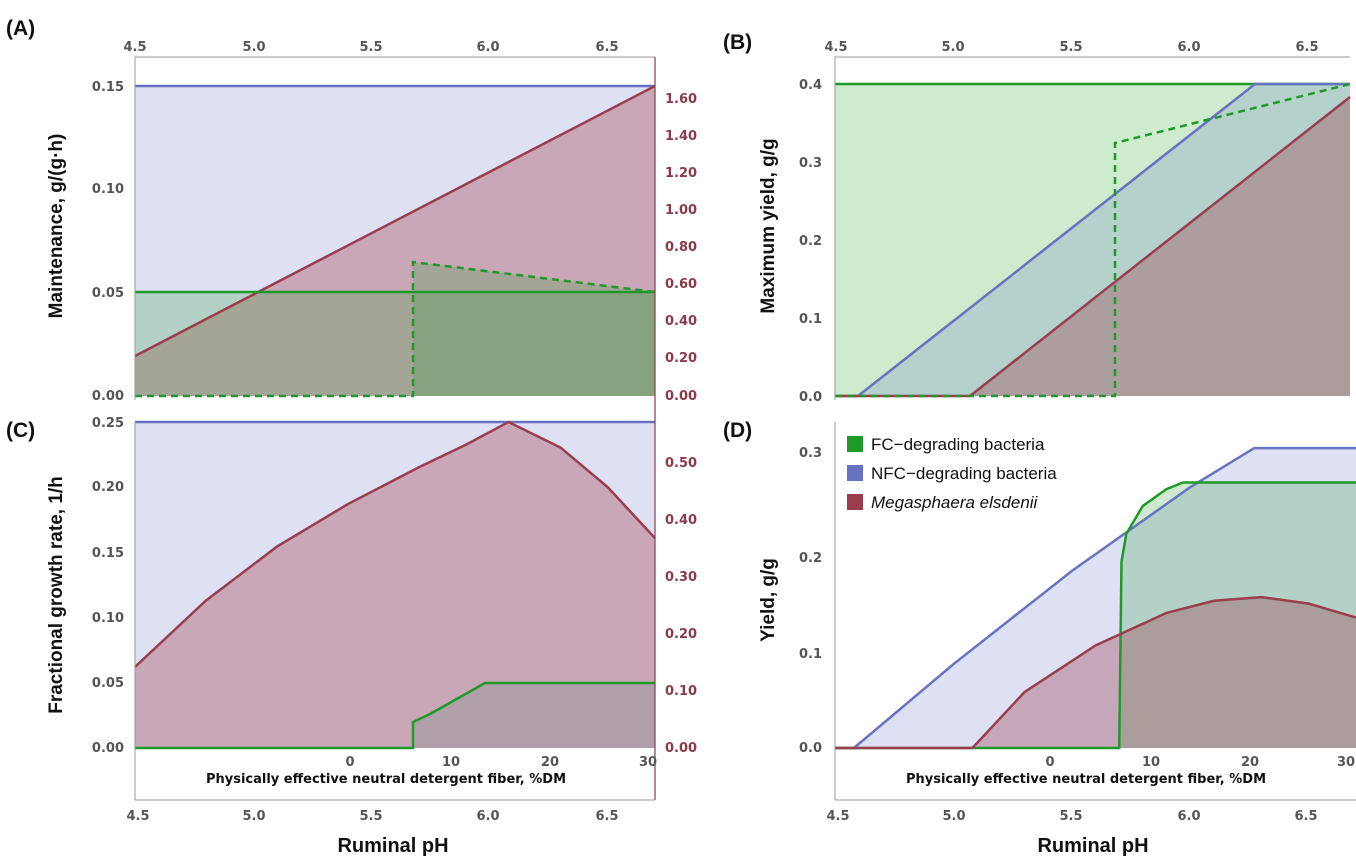 The image size is (1356, 859). What do you see at coordinates (20, 430) in the screenshot?
I see `panel-c-label: (C)` at bounding box center [20, 430].